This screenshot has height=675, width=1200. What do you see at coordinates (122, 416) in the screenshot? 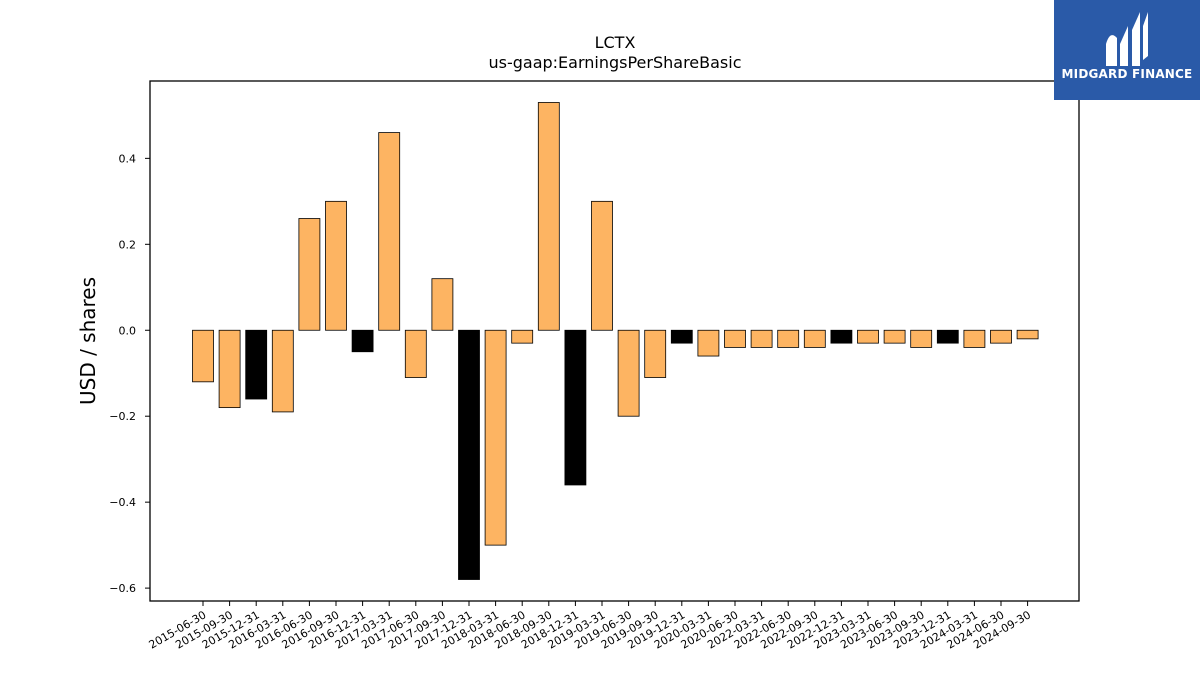
I see `y-tick-label: −0.2` at bounding box center [122, 416].